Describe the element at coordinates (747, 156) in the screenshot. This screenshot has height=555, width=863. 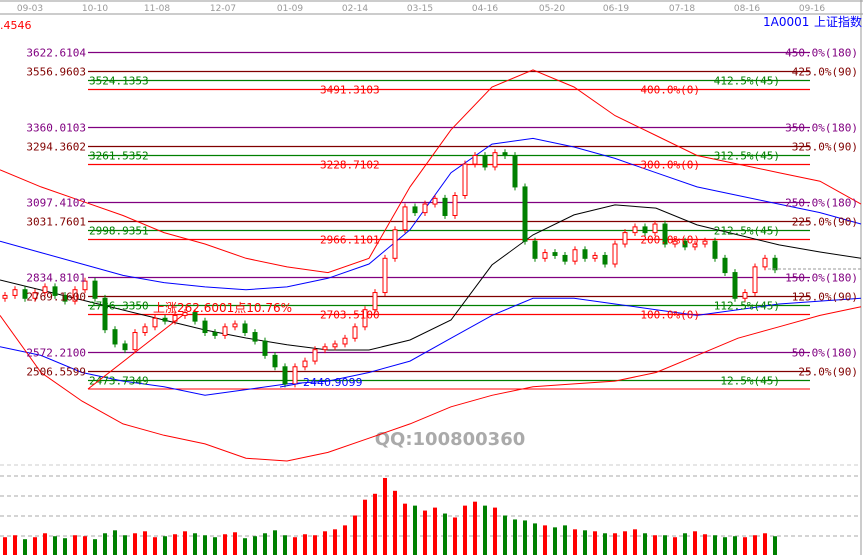
I see `fib-percent-label: 312.5%(45)` at that location.